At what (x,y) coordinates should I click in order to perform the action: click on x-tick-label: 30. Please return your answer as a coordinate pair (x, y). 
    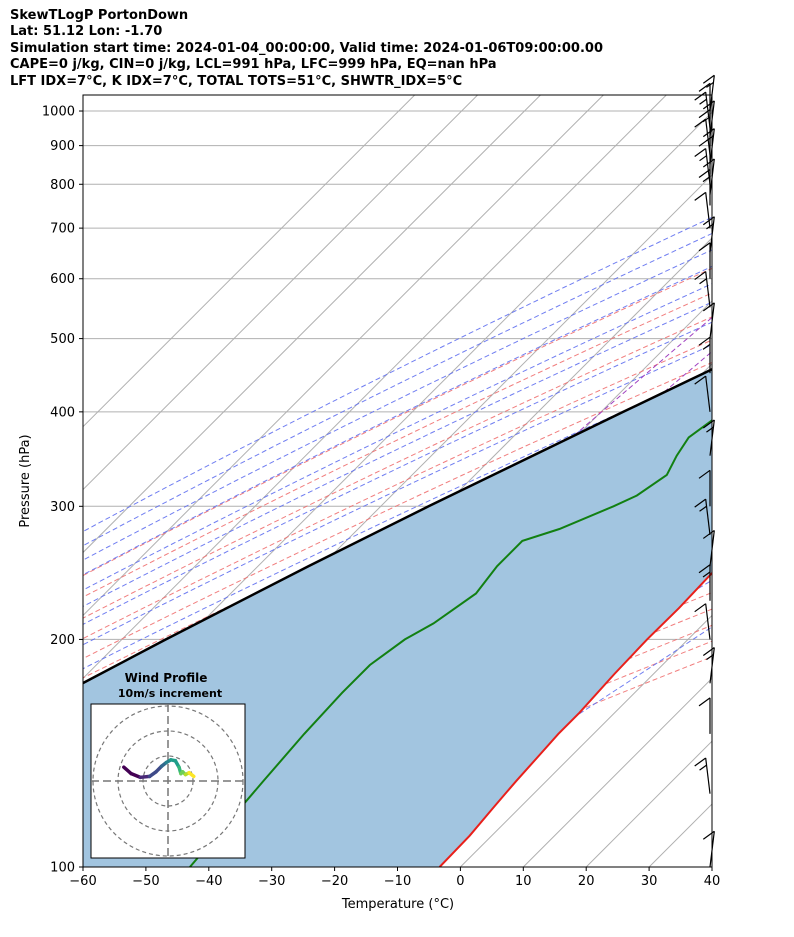
    Looking at the image, I should click on (649, 881).